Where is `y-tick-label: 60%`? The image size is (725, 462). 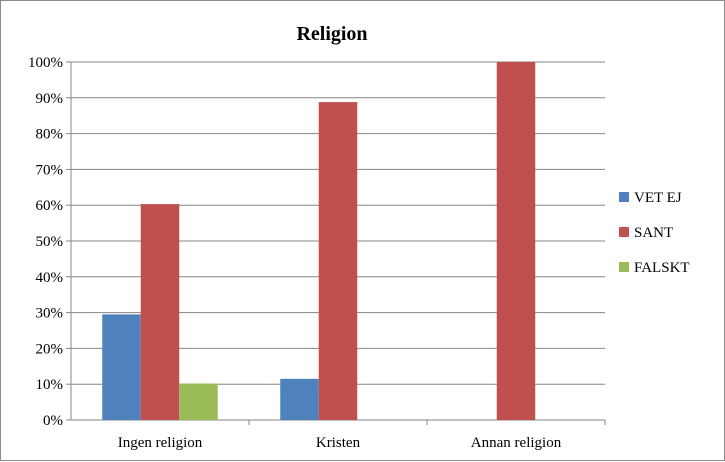
y-tick-label: 60% is located at coordinates (50, 206).